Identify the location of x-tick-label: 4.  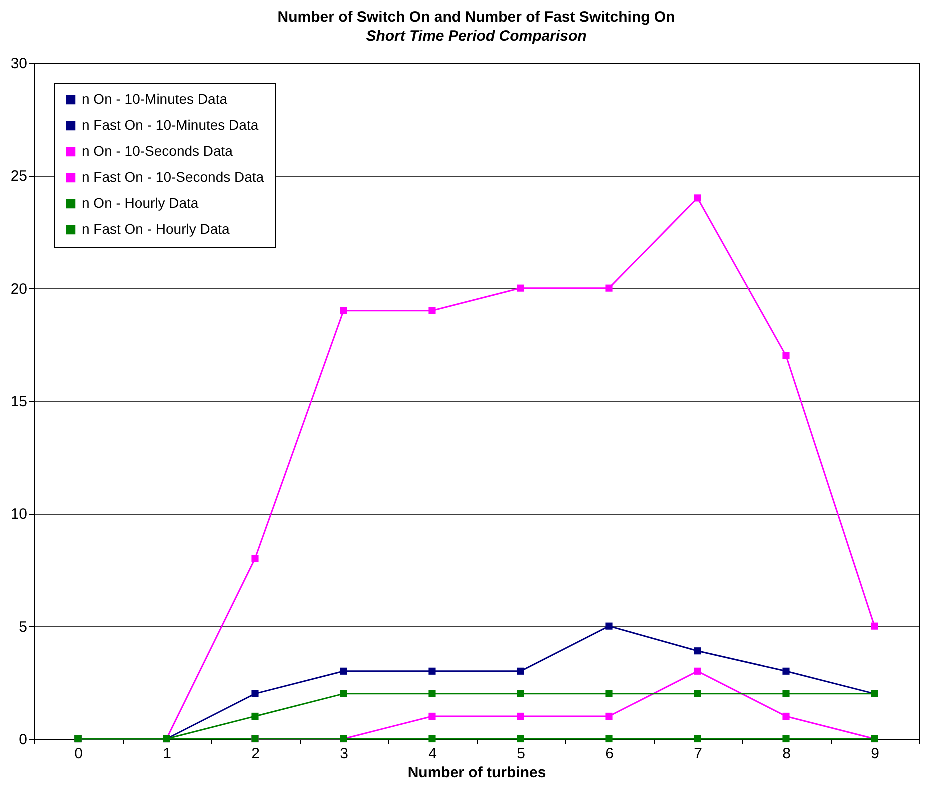
(432, 754).